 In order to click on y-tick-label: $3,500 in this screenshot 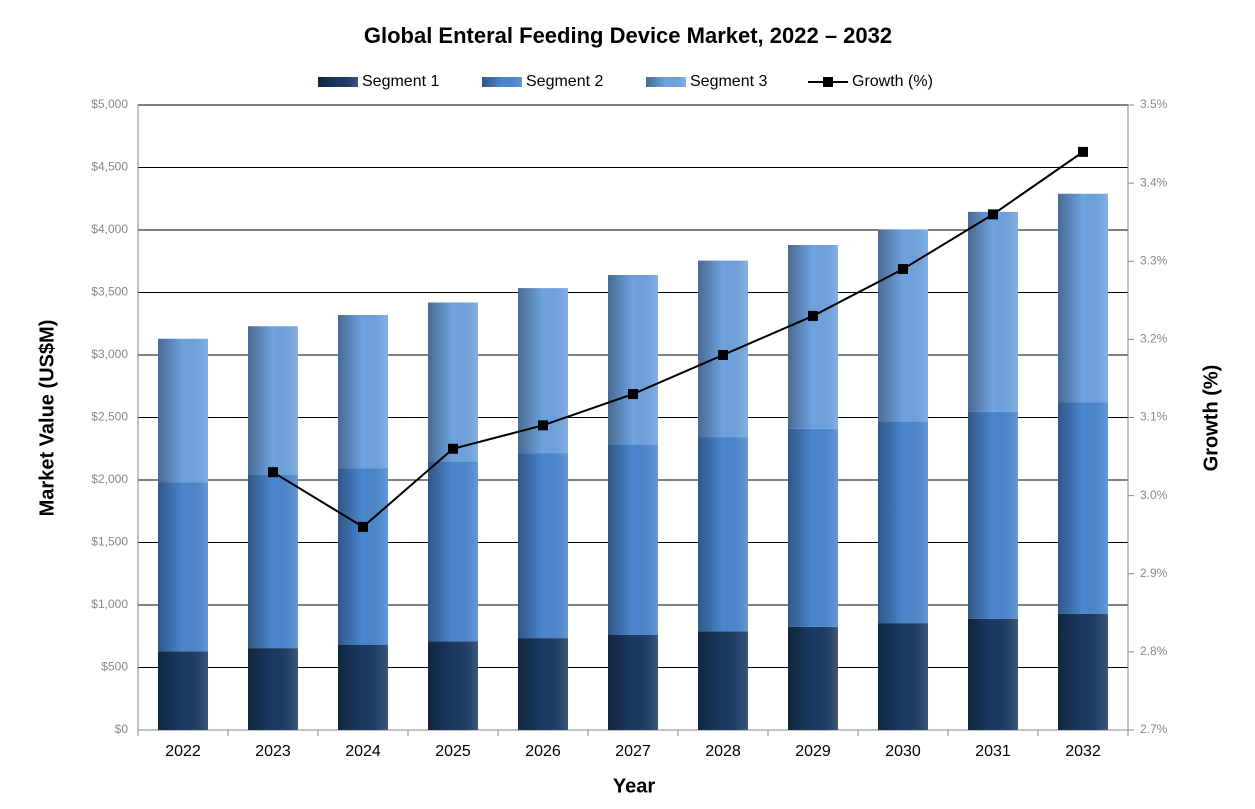, I will do `click(109, 292)`.